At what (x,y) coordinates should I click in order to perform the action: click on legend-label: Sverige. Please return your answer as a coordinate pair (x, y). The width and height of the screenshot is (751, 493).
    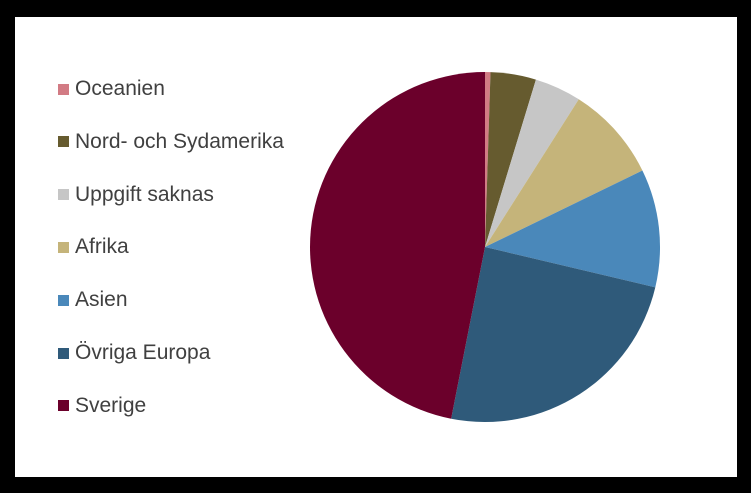
    Looking at the image, I should click on (111, 405).